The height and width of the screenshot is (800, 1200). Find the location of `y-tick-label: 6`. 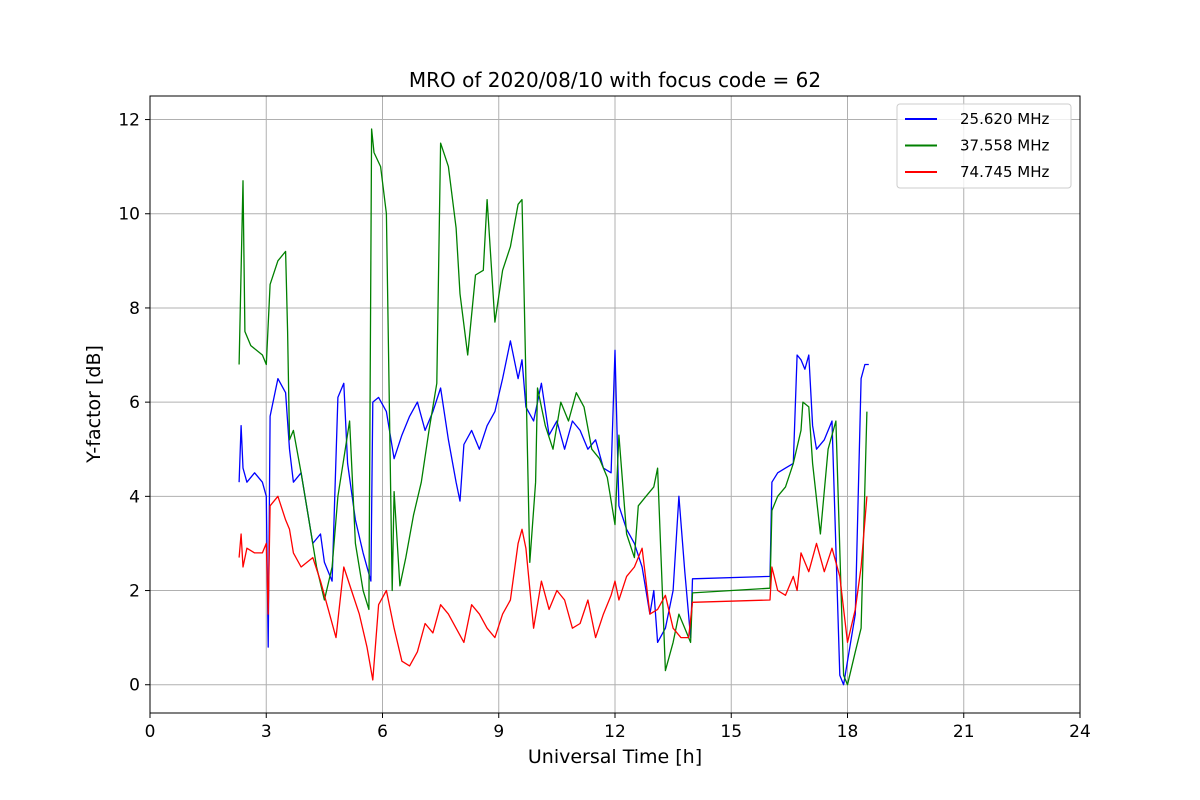

y-tick-label: 6 is located at coordinates (134, 403).